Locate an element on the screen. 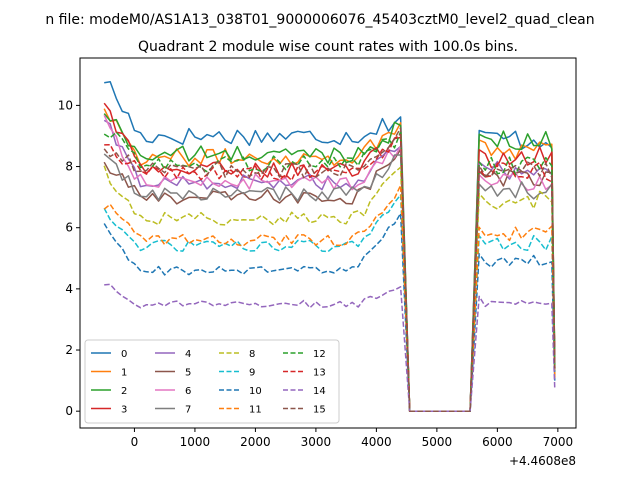 This screenshot has height=480, width=640. x-tick-label: 0 is located at coordinates (135, 442).